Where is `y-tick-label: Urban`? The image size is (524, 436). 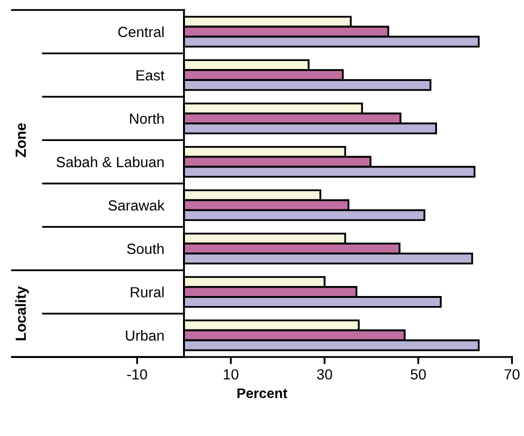 y-tick-label: Urban is located at coordinates (145, 335).